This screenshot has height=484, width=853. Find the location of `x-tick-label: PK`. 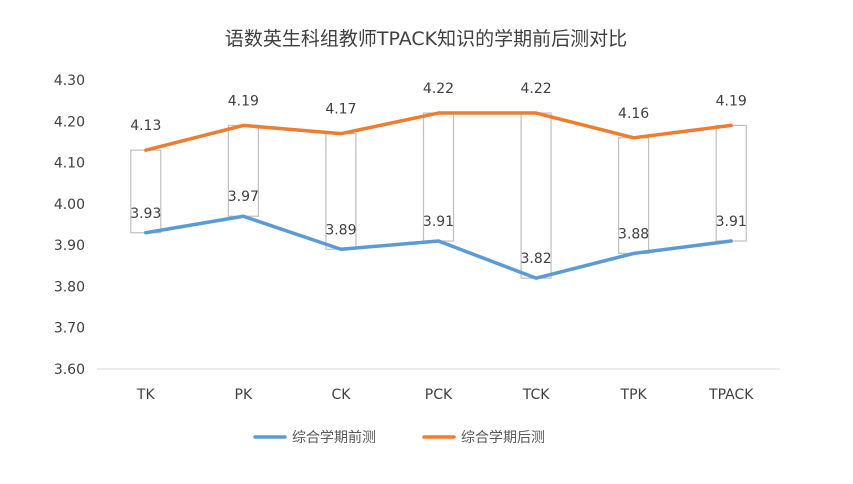

x-tick-label: PK is located at coordinates (244, 395).